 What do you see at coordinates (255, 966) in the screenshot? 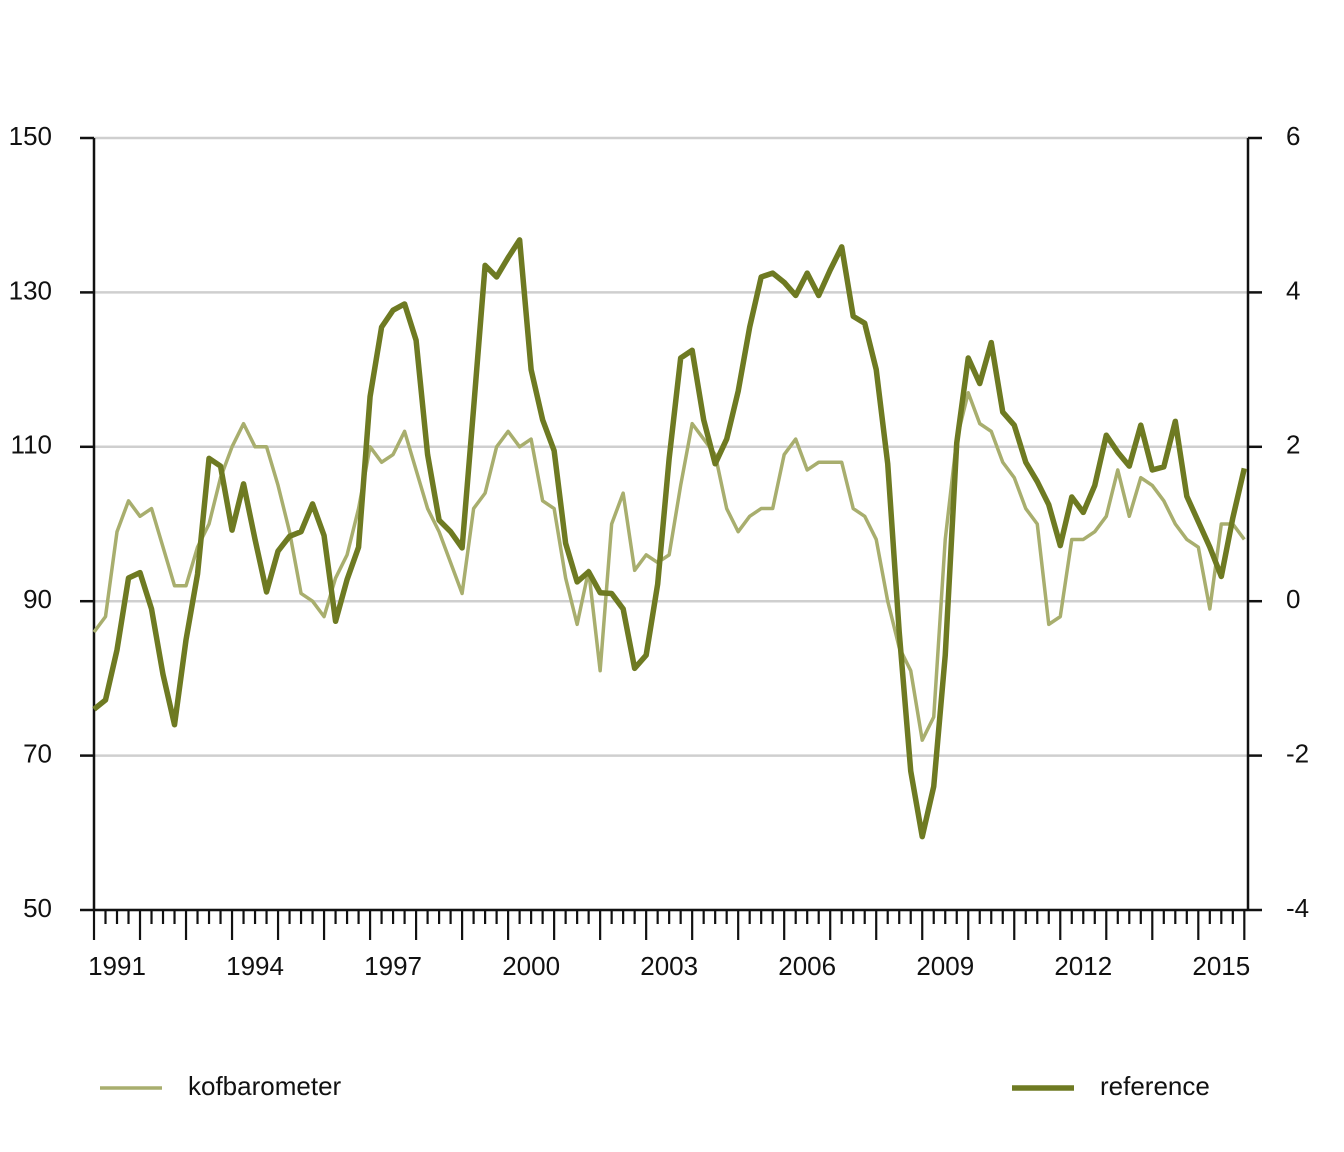
I see `x-tick-label: 1994` at bounding box center [255, 966].